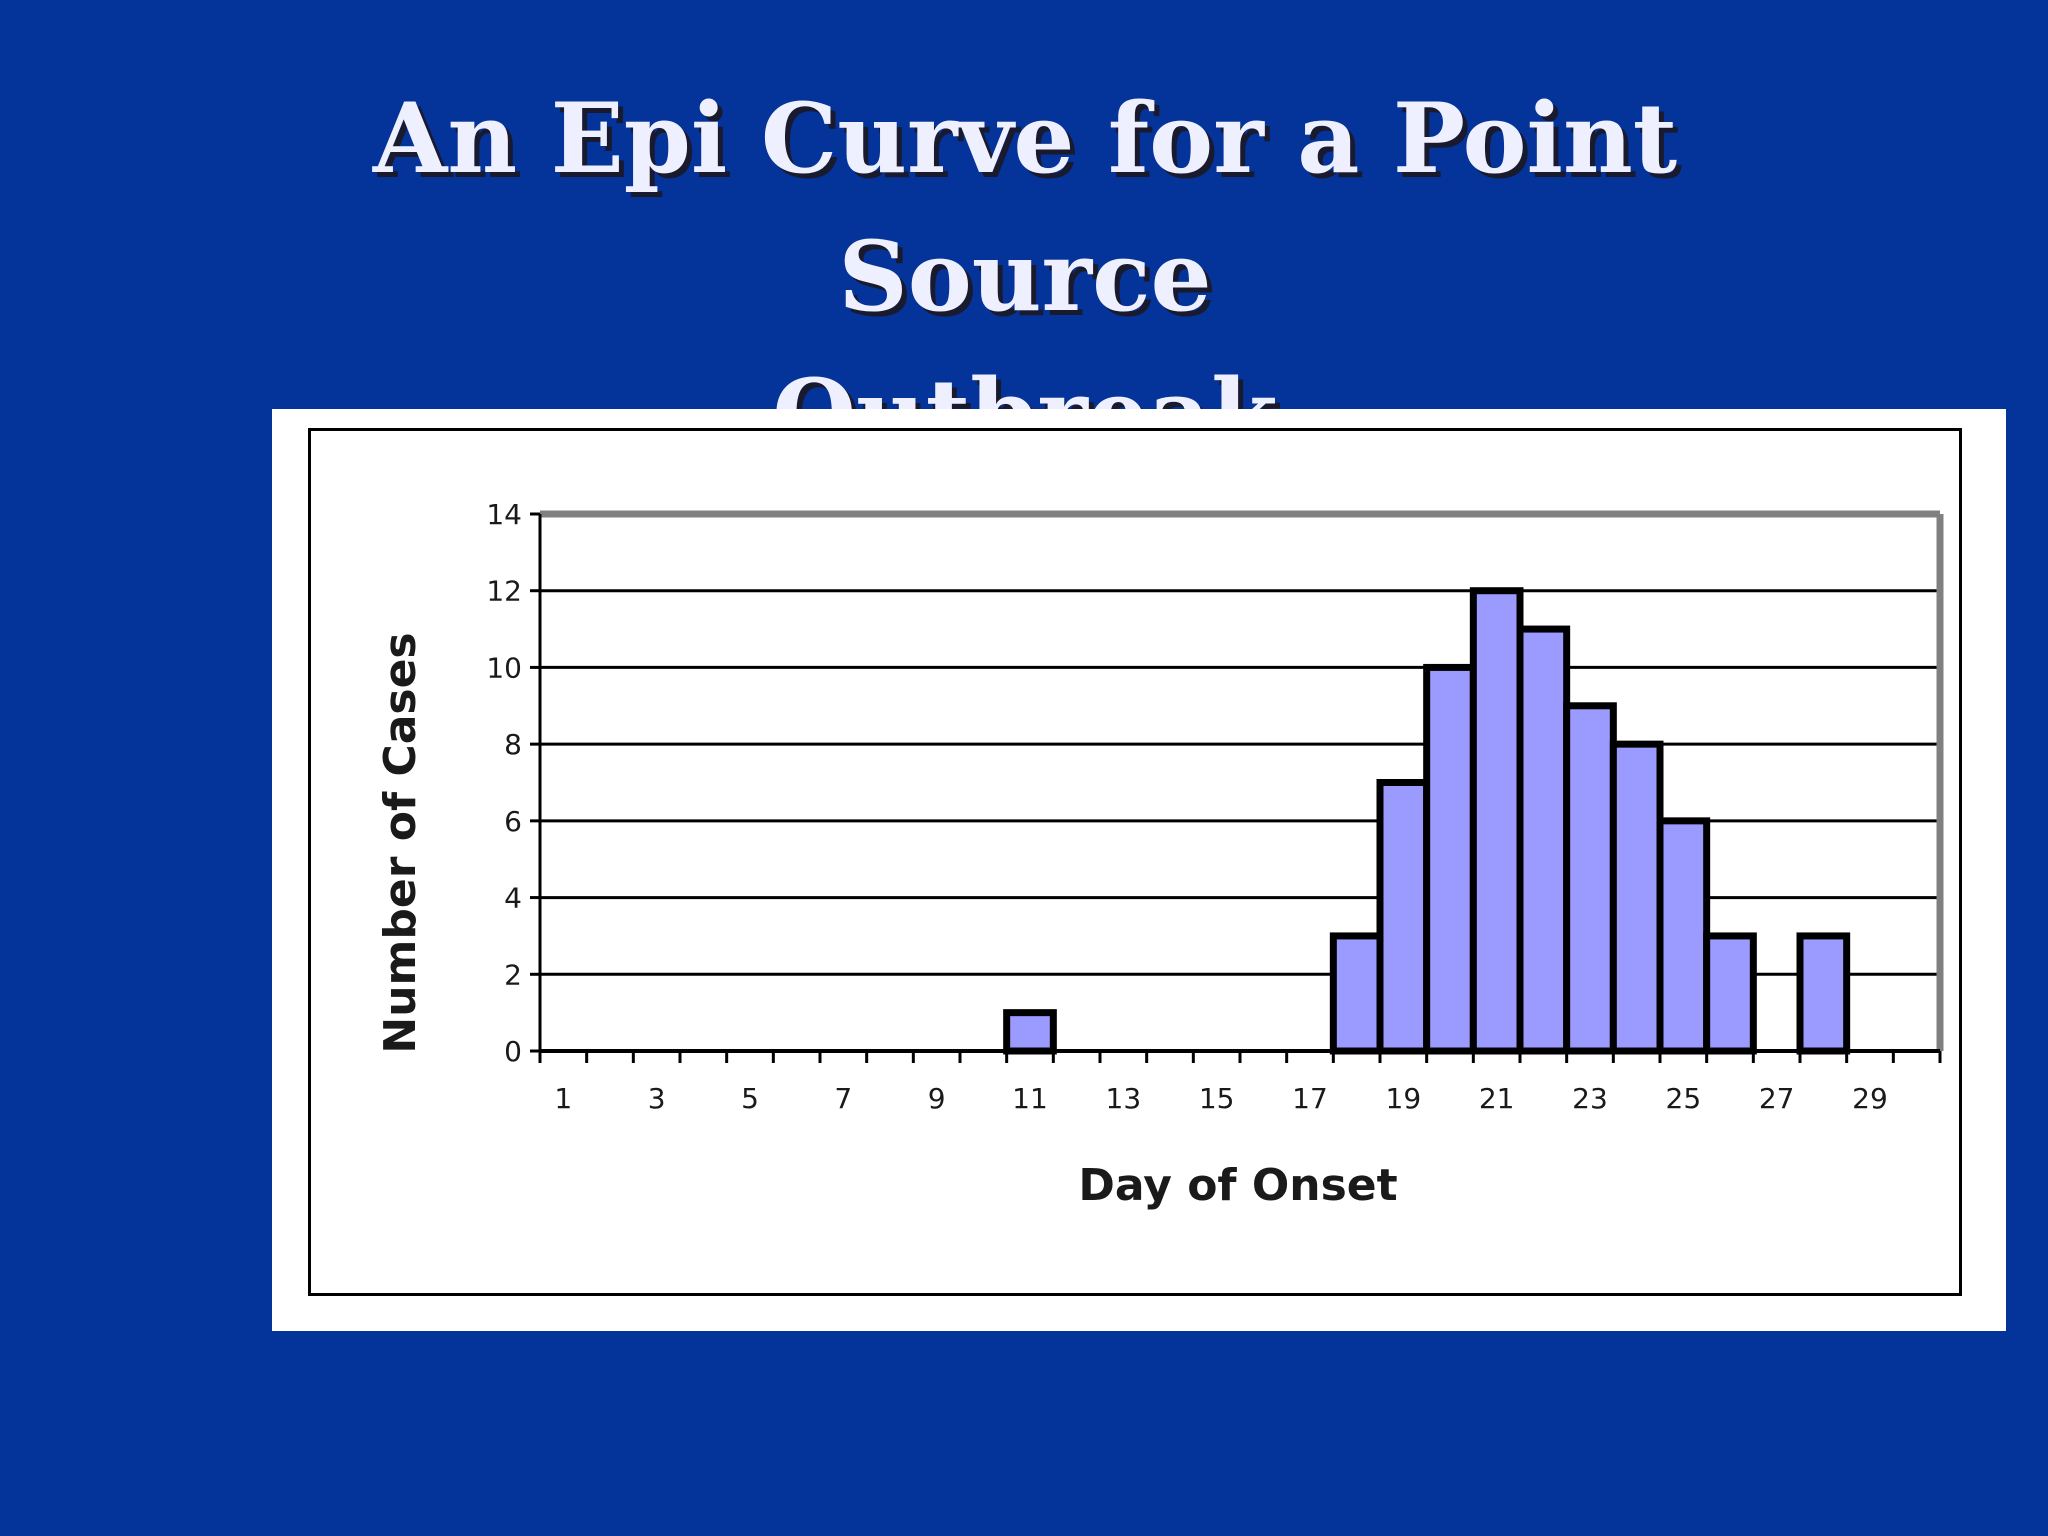 This screenshot has width=2048, height=1536. What do you see at coordinates (1497, 1098) in the screenshot?
I see `x-tick-label: 21` at bounding box center [1497, 1098].